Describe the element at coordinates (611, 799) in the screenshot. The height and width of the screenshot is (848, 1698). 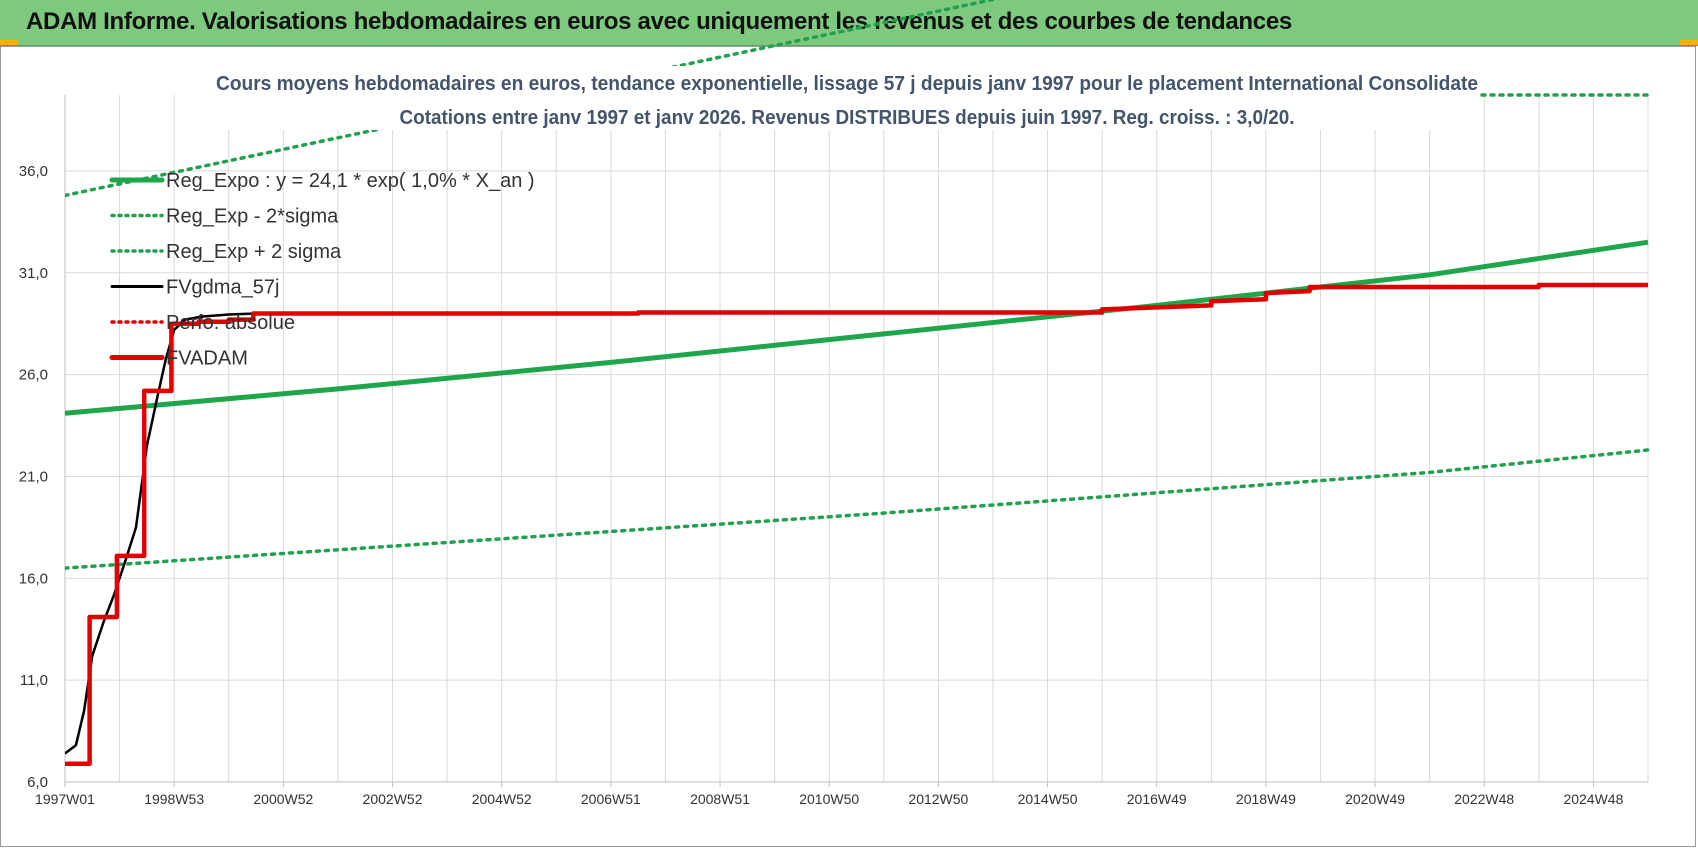
I see `x-tick-label: 2006W51` at that location.